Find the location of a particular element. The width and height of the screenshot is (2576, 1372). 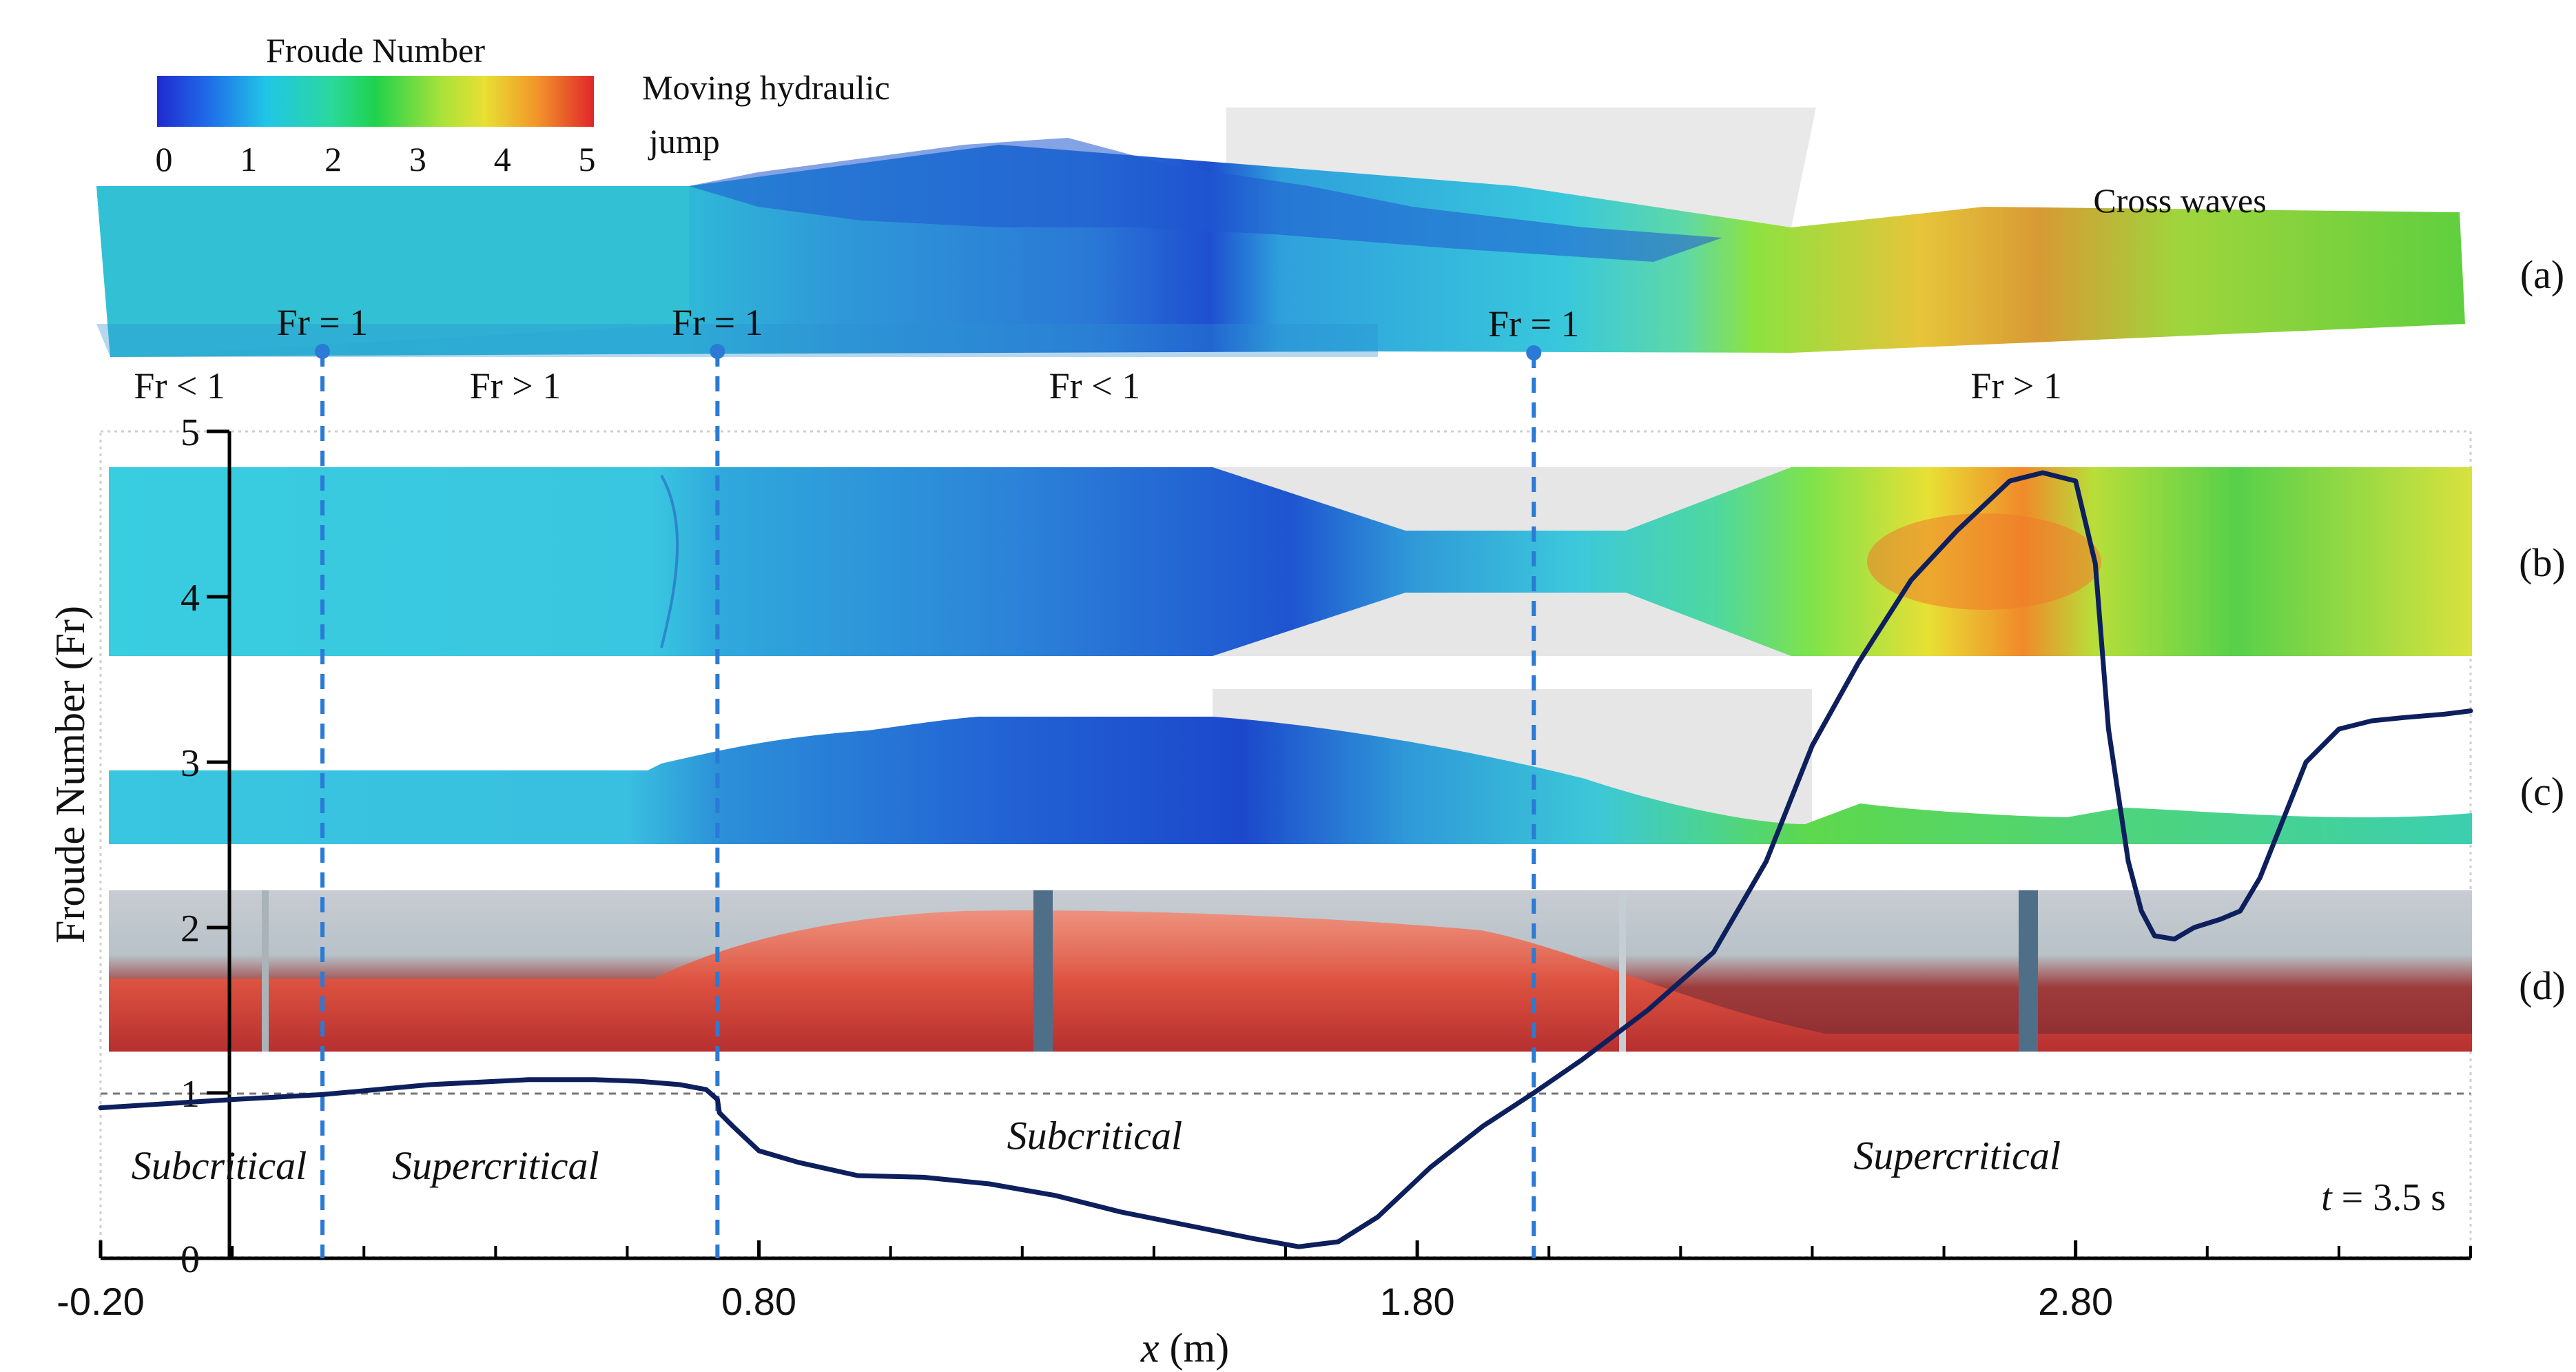

y-tick-label: 3 is located at coordinates (190, 763).